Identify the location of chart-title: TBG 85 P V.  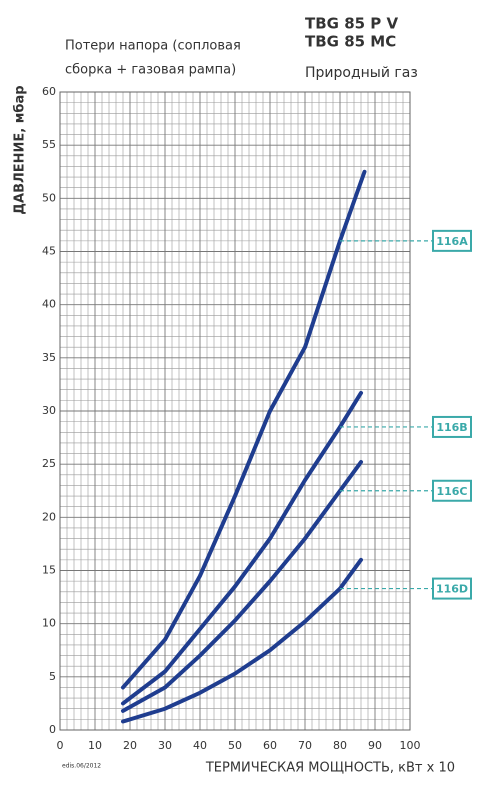
(352, 24).